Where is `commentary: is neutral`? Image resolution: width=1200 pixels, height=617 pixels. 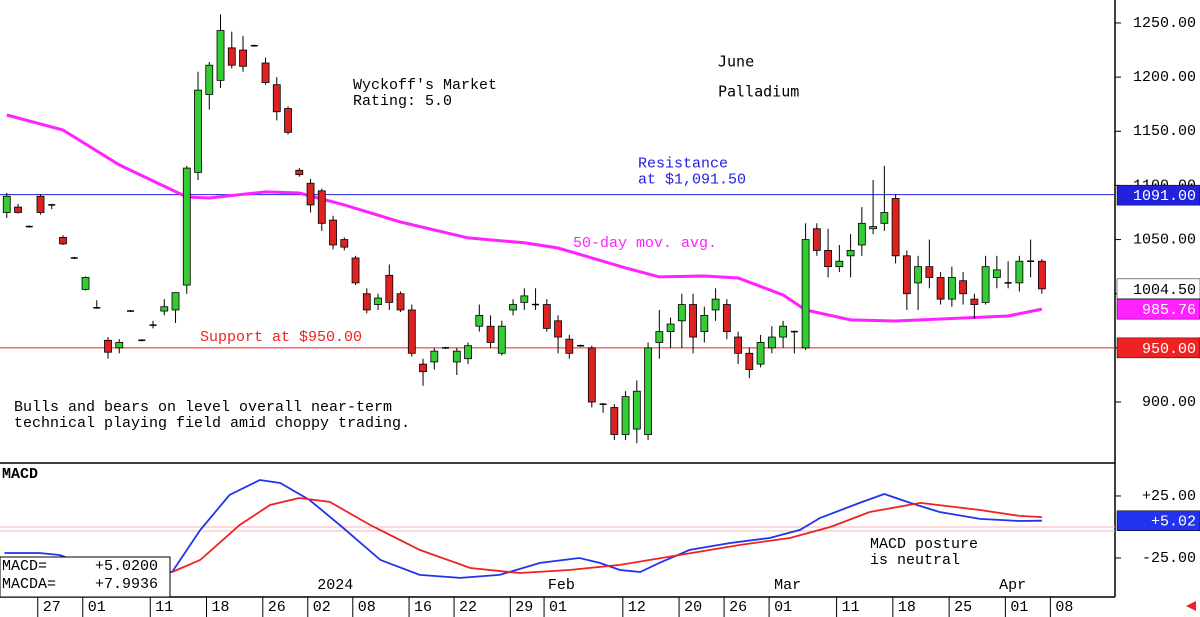 commentary: is neutral is located at coordinates (915, 560).